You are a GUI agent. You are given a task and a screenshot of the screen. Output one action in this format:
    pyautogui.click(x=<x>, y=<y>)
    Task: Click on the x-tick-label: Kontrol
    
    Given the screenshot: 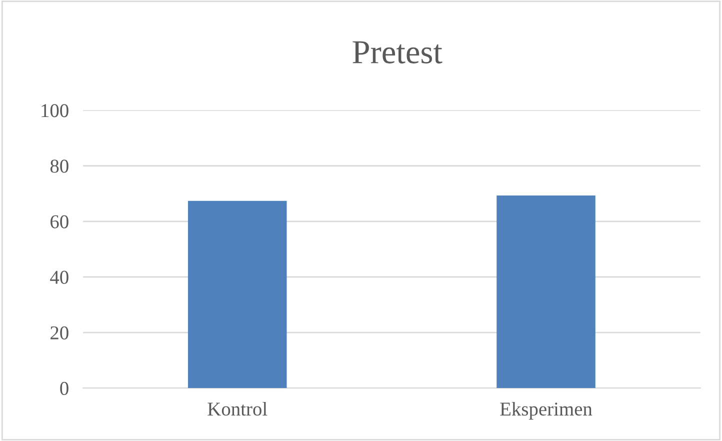 What is the action you would take?
    pyautogui.click(x=238, y=409)
    